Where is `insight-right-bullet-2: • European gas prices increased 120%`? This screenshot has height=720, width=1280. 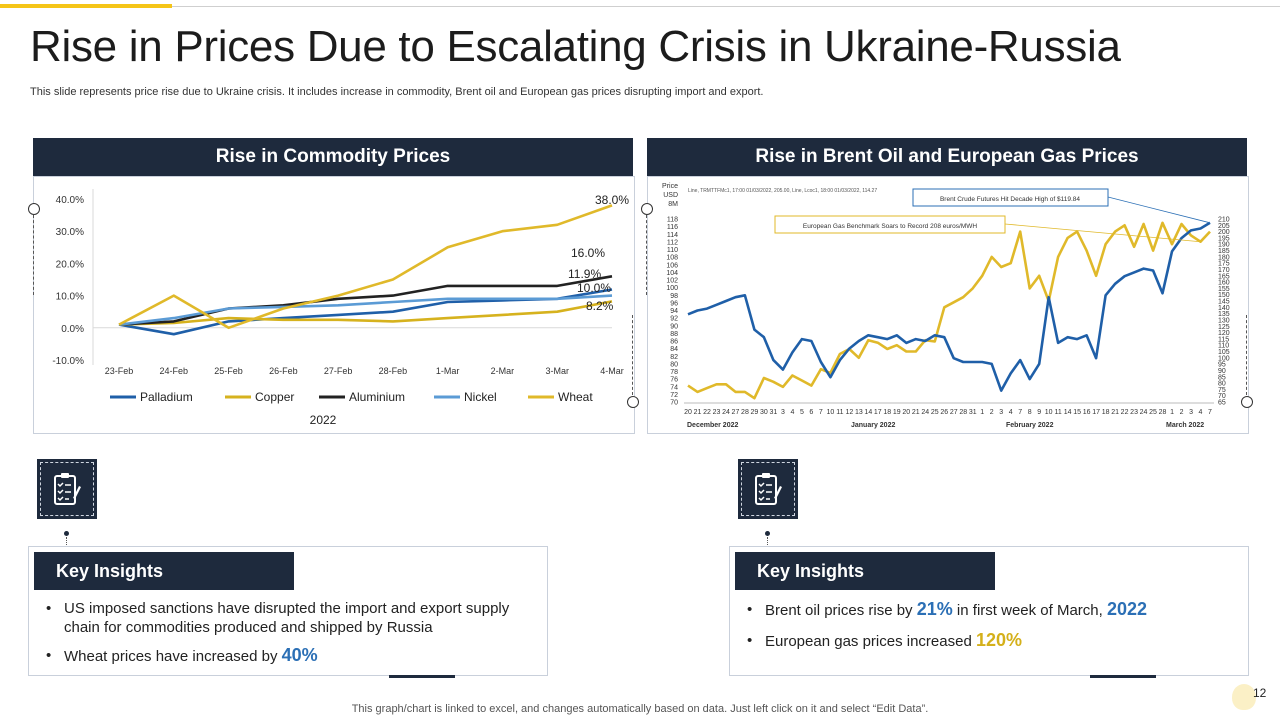 insight-right-bullet-2: • European gas prices increased 120% is located at coordinates (991, 640).